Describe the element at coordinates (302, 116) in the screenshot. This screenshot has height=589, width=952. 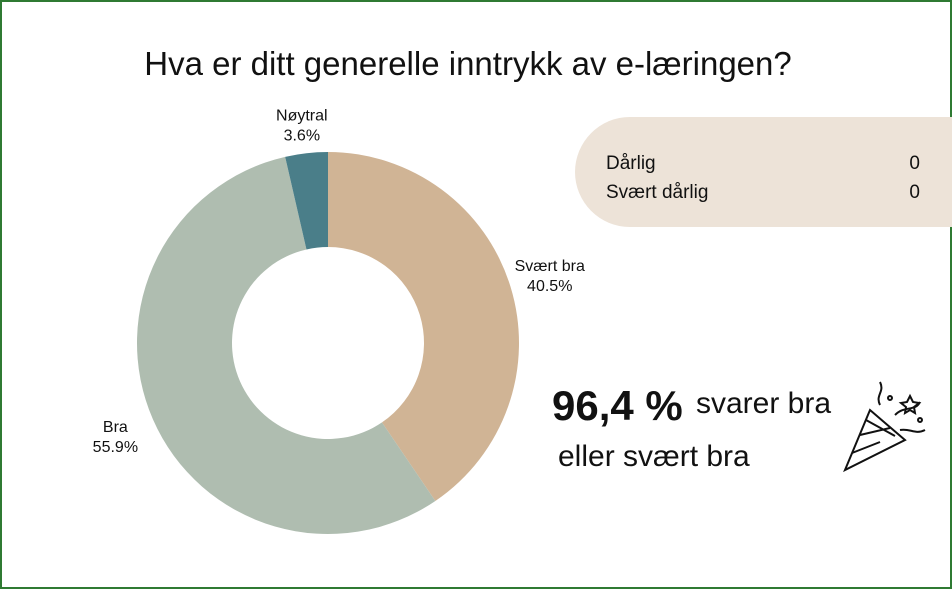
I see `slice-label: Nøytral` at that location.